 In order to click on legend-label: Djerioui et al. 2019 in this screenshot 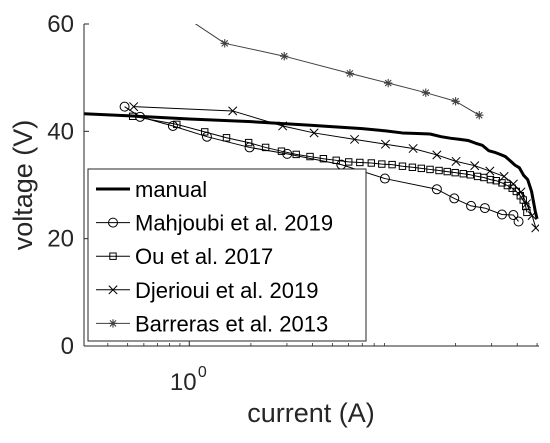, I will do `click(226, 290)`.